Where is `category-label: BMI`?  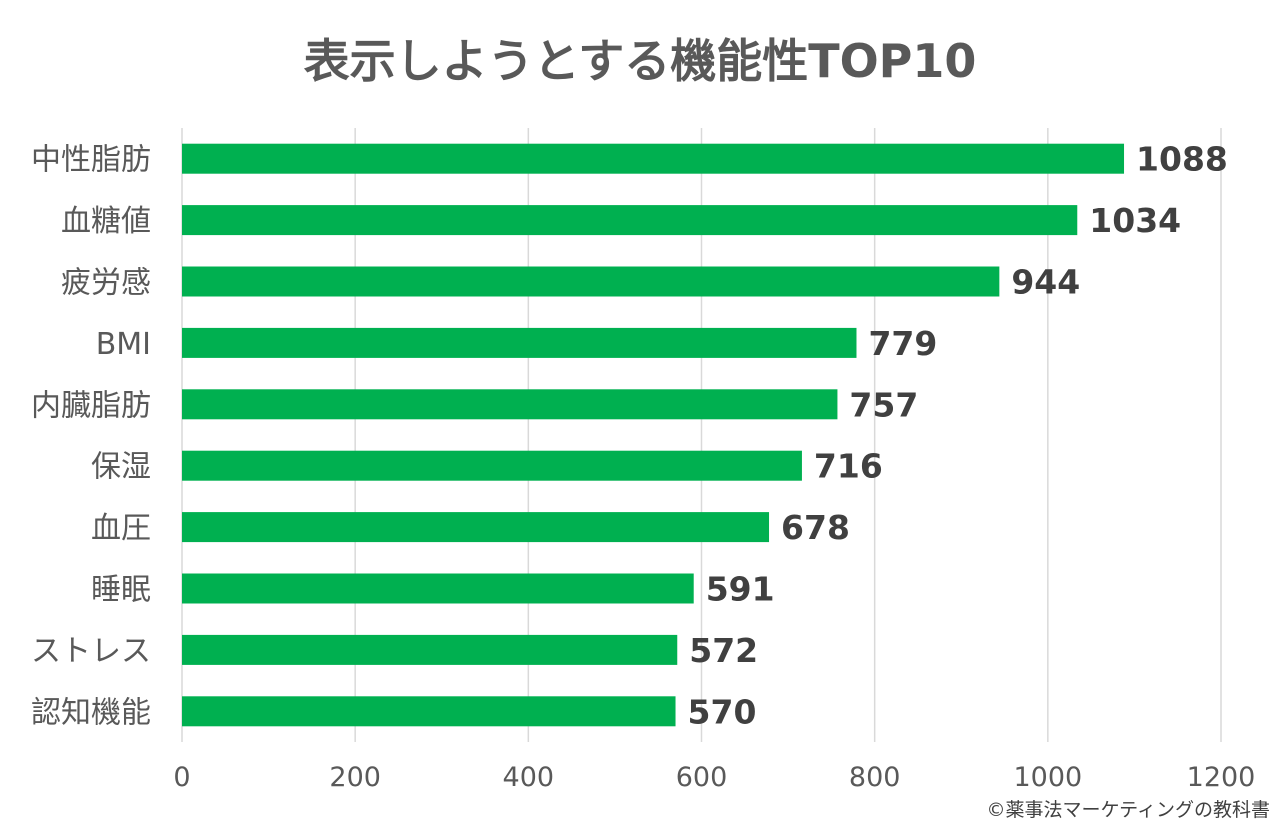
category-label: BMI is located at coordinates (123, 344).